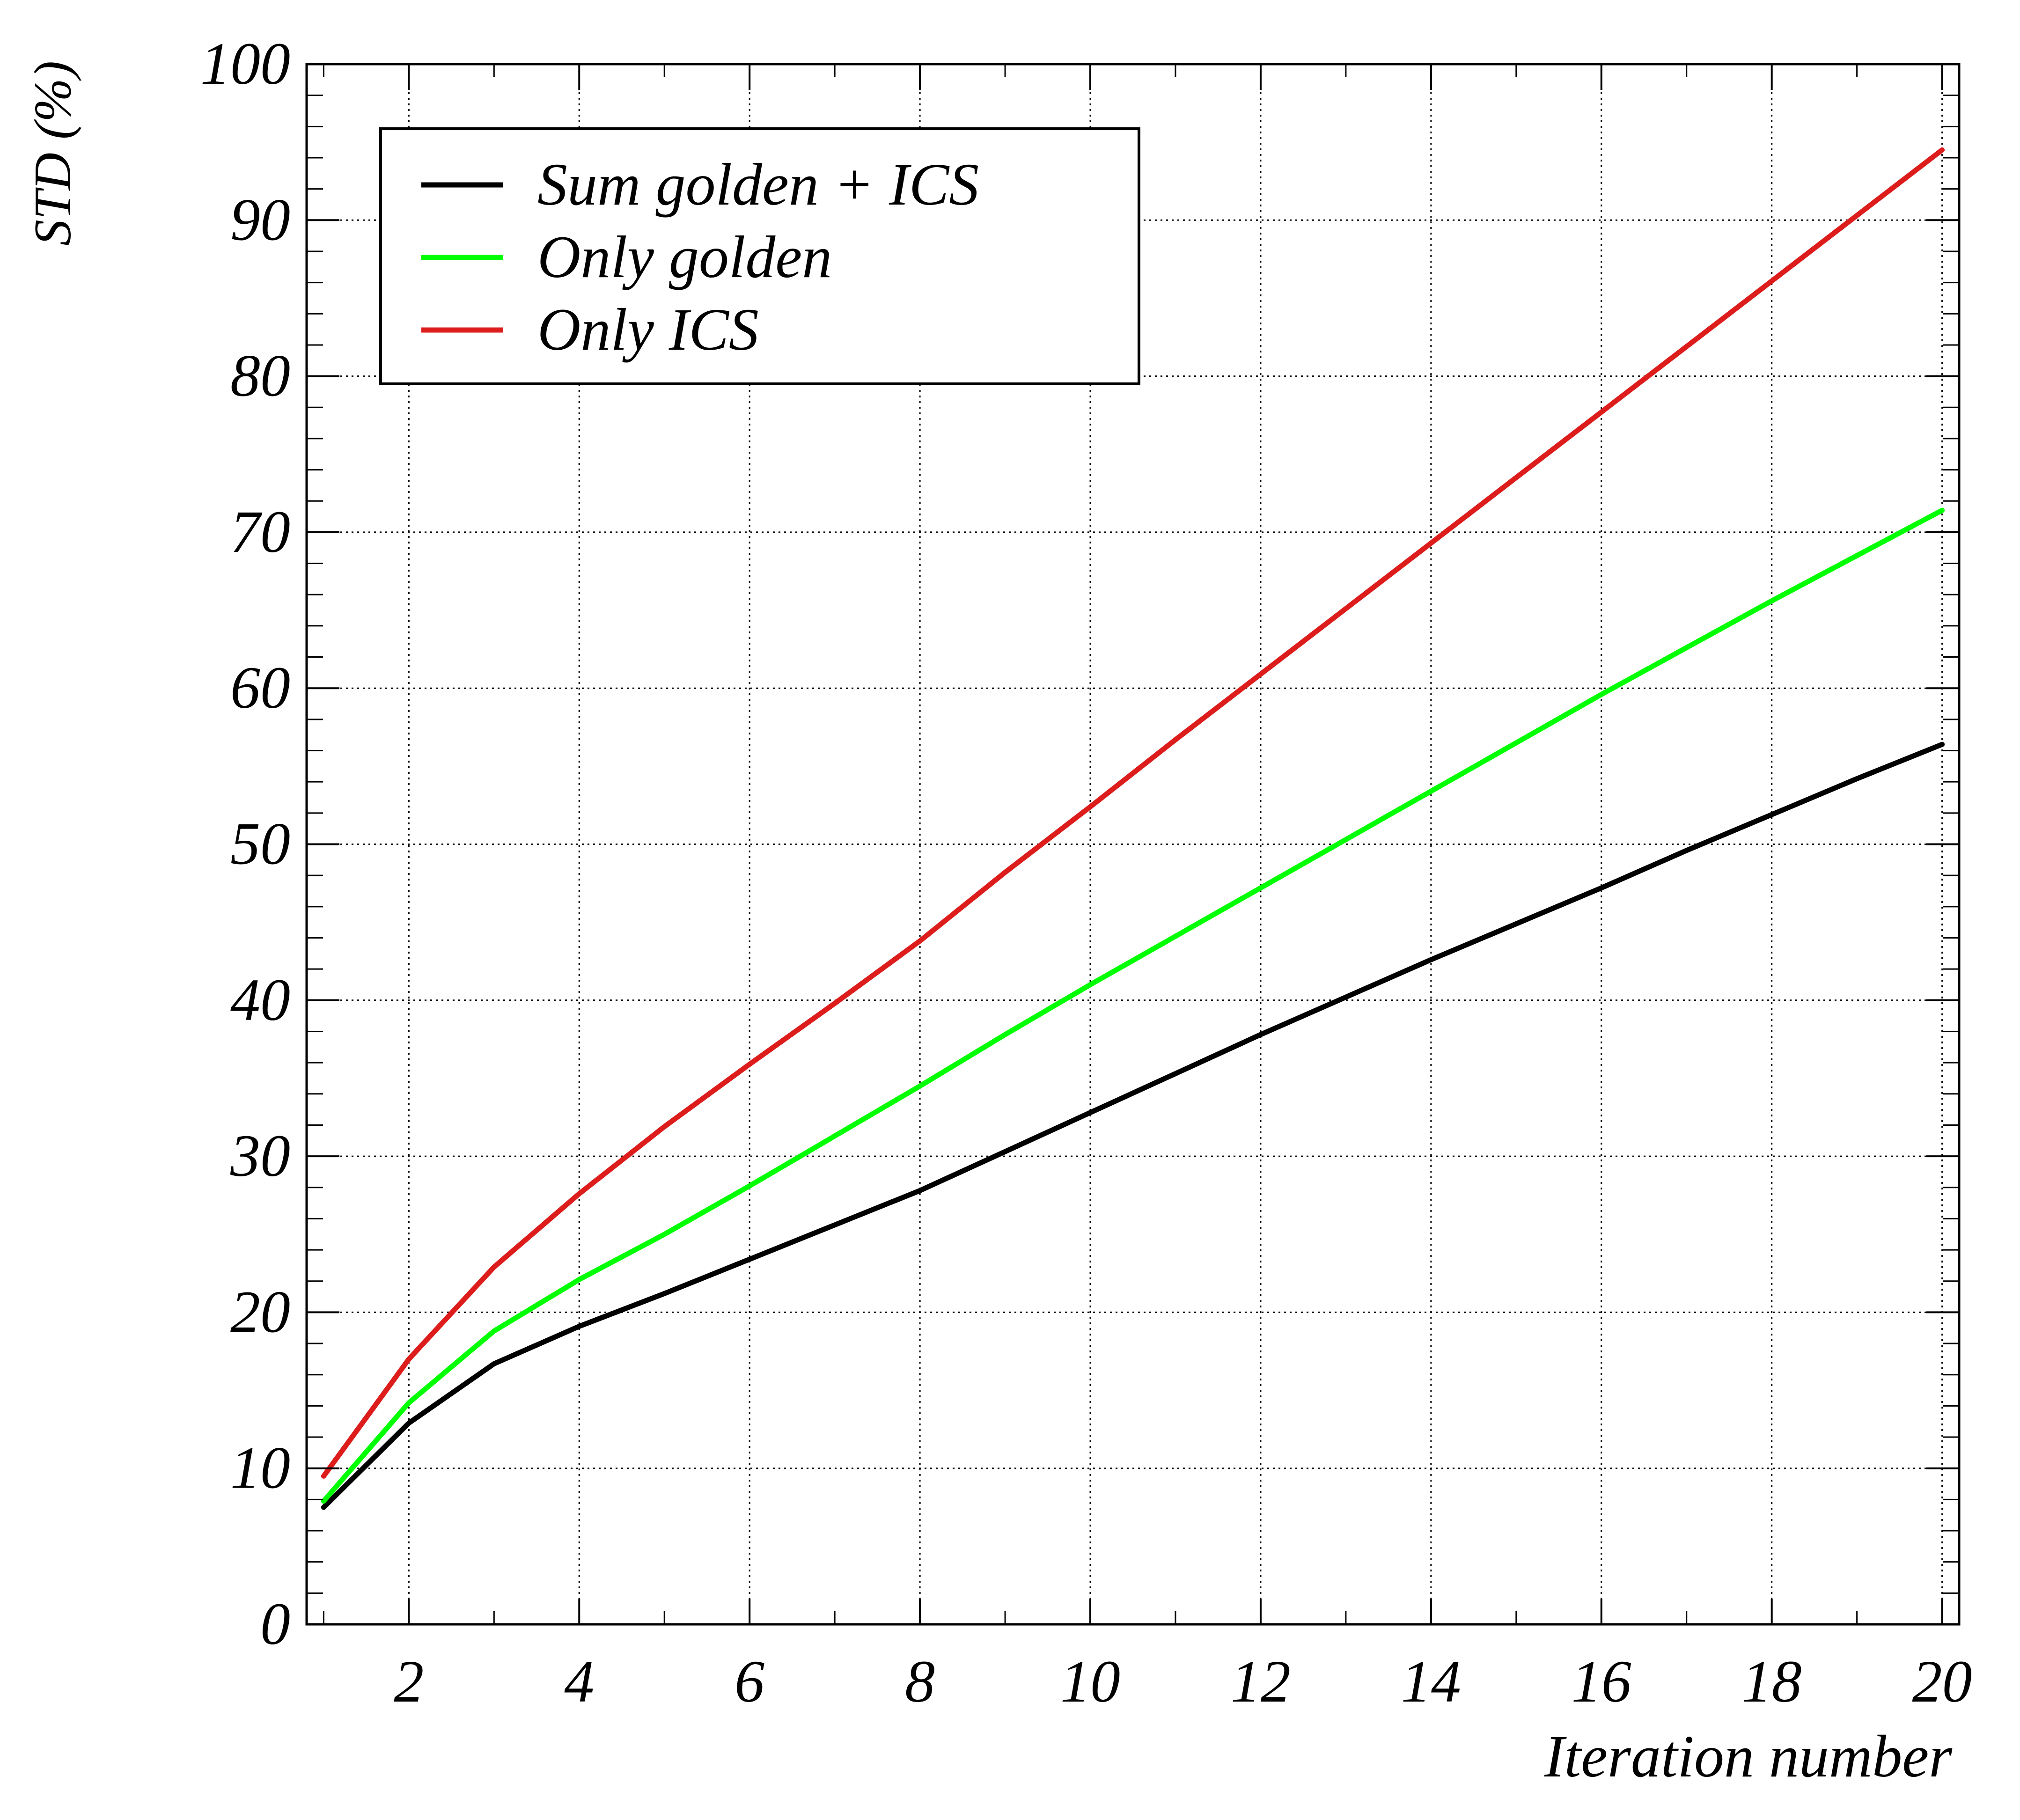  What do you see at coordinates (1942, 1681) in the screenshot?
I see `x-tick-label: 20` at bounding box center [1942, 1681].